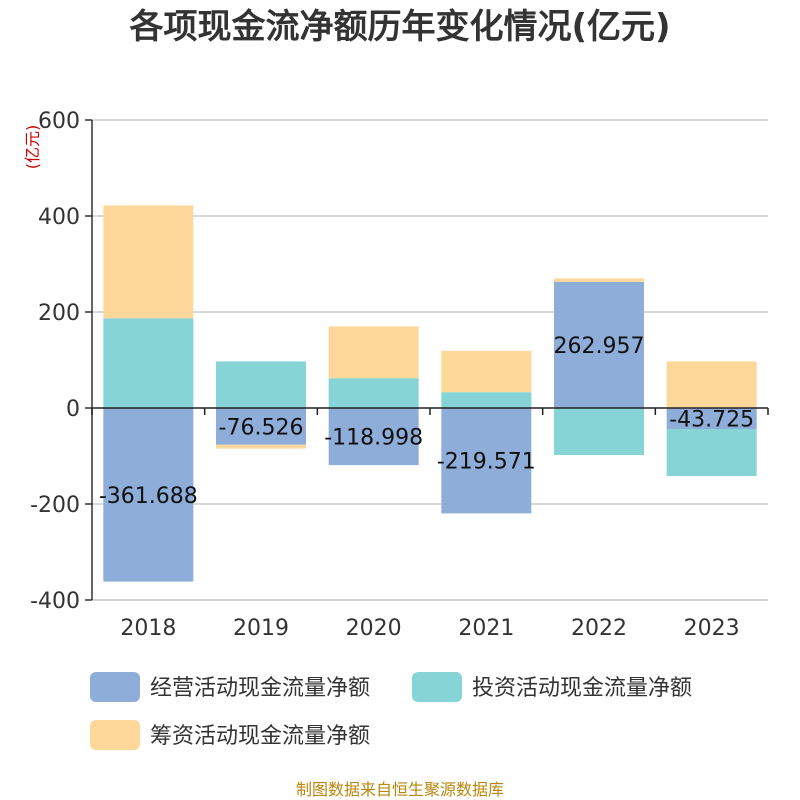 Image resolution: width=800 pixels, height=800 pixels. Describe the element at coordinates (148, 628) in the screenshot. I see `x-tick-label: 2018` at that location.